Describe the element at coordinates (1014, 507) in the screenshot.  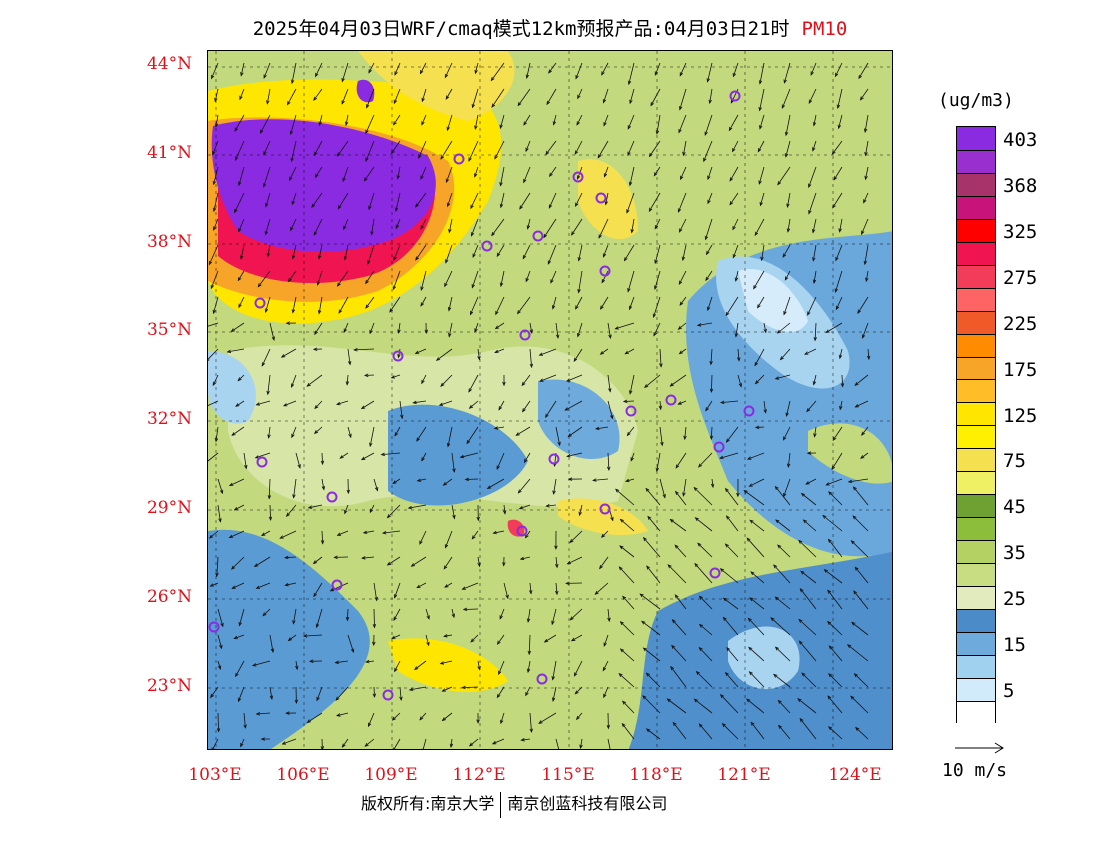
I see `colorbar-tick-label: 45` at that location.